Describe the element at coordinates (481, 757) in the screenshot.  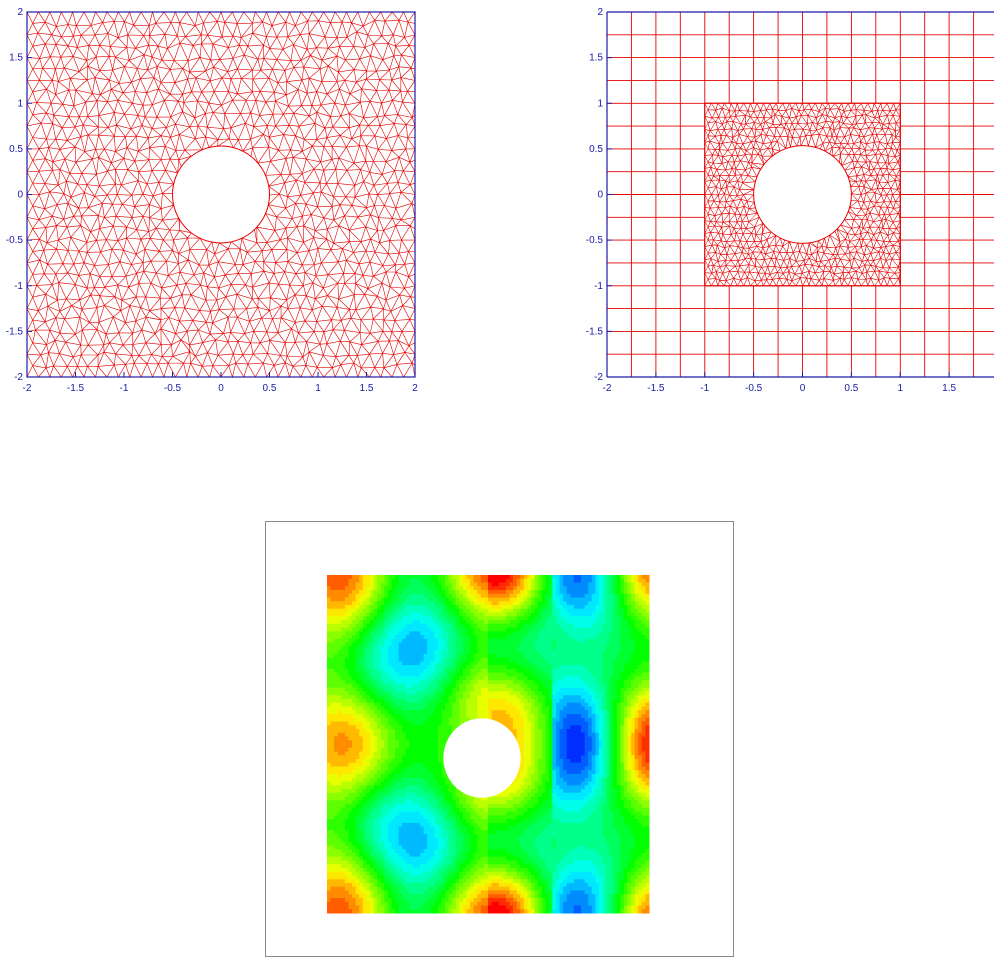
I see `field-hole` at that location.